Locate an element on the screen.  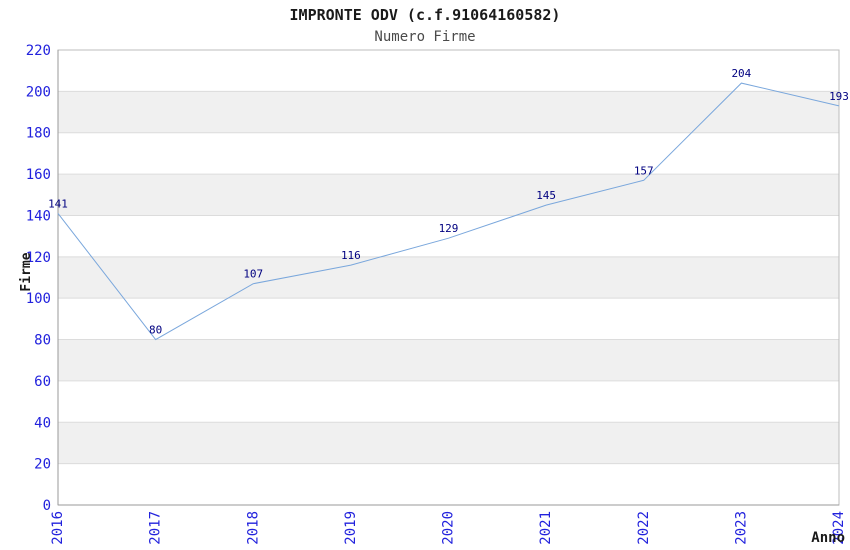
y-tick-label: 60 is located at coordinates (42, 382).